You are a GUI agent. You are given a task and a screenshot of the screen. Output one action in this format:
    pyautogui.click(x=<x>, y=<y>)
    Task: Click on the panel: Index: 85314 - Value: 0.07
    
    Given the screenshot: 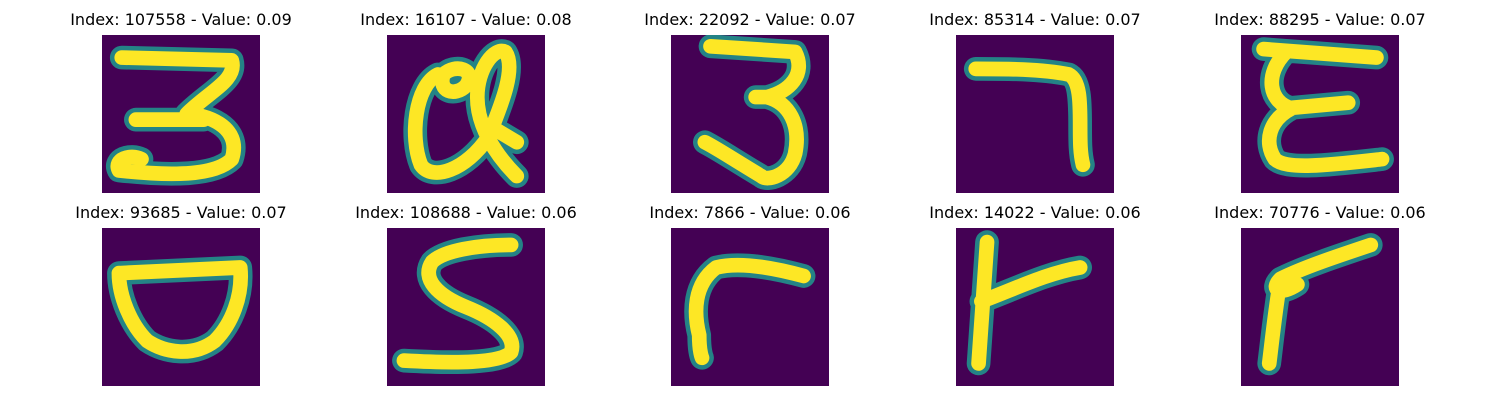 What is the action you would take?
    pyautogui.click(x=1035, y=105)
    